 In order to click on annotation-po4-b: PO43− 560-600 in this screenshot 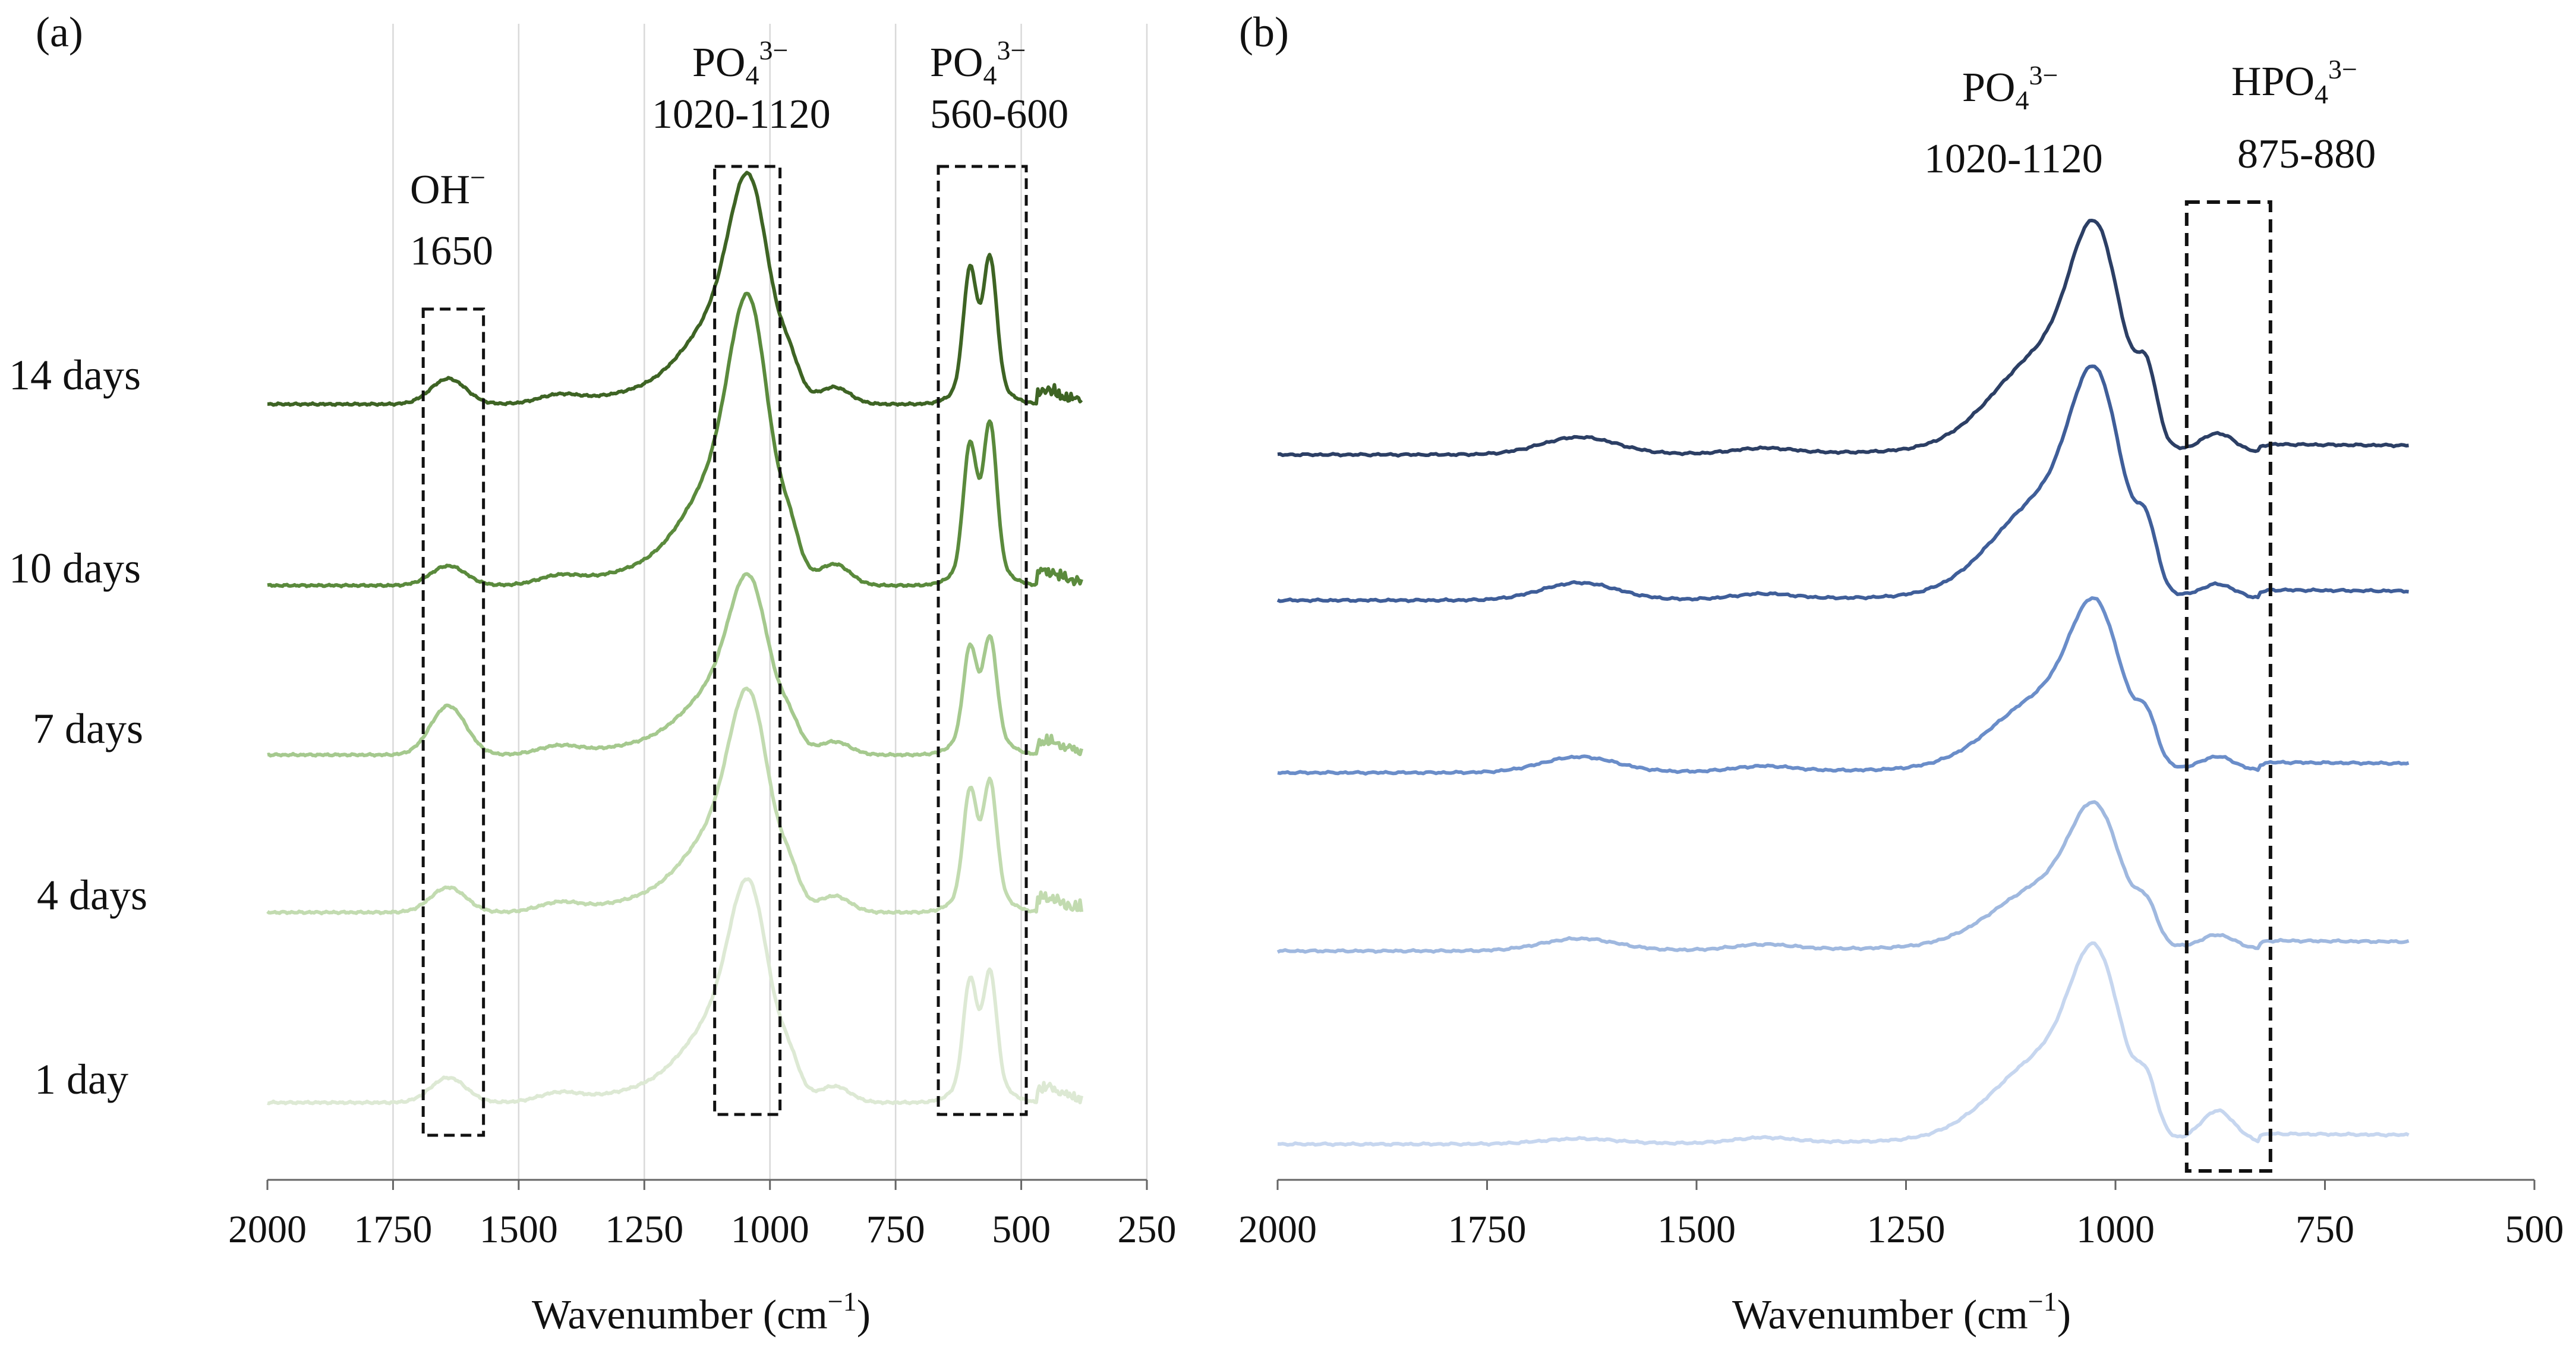, I will do `click(999, 86)`.